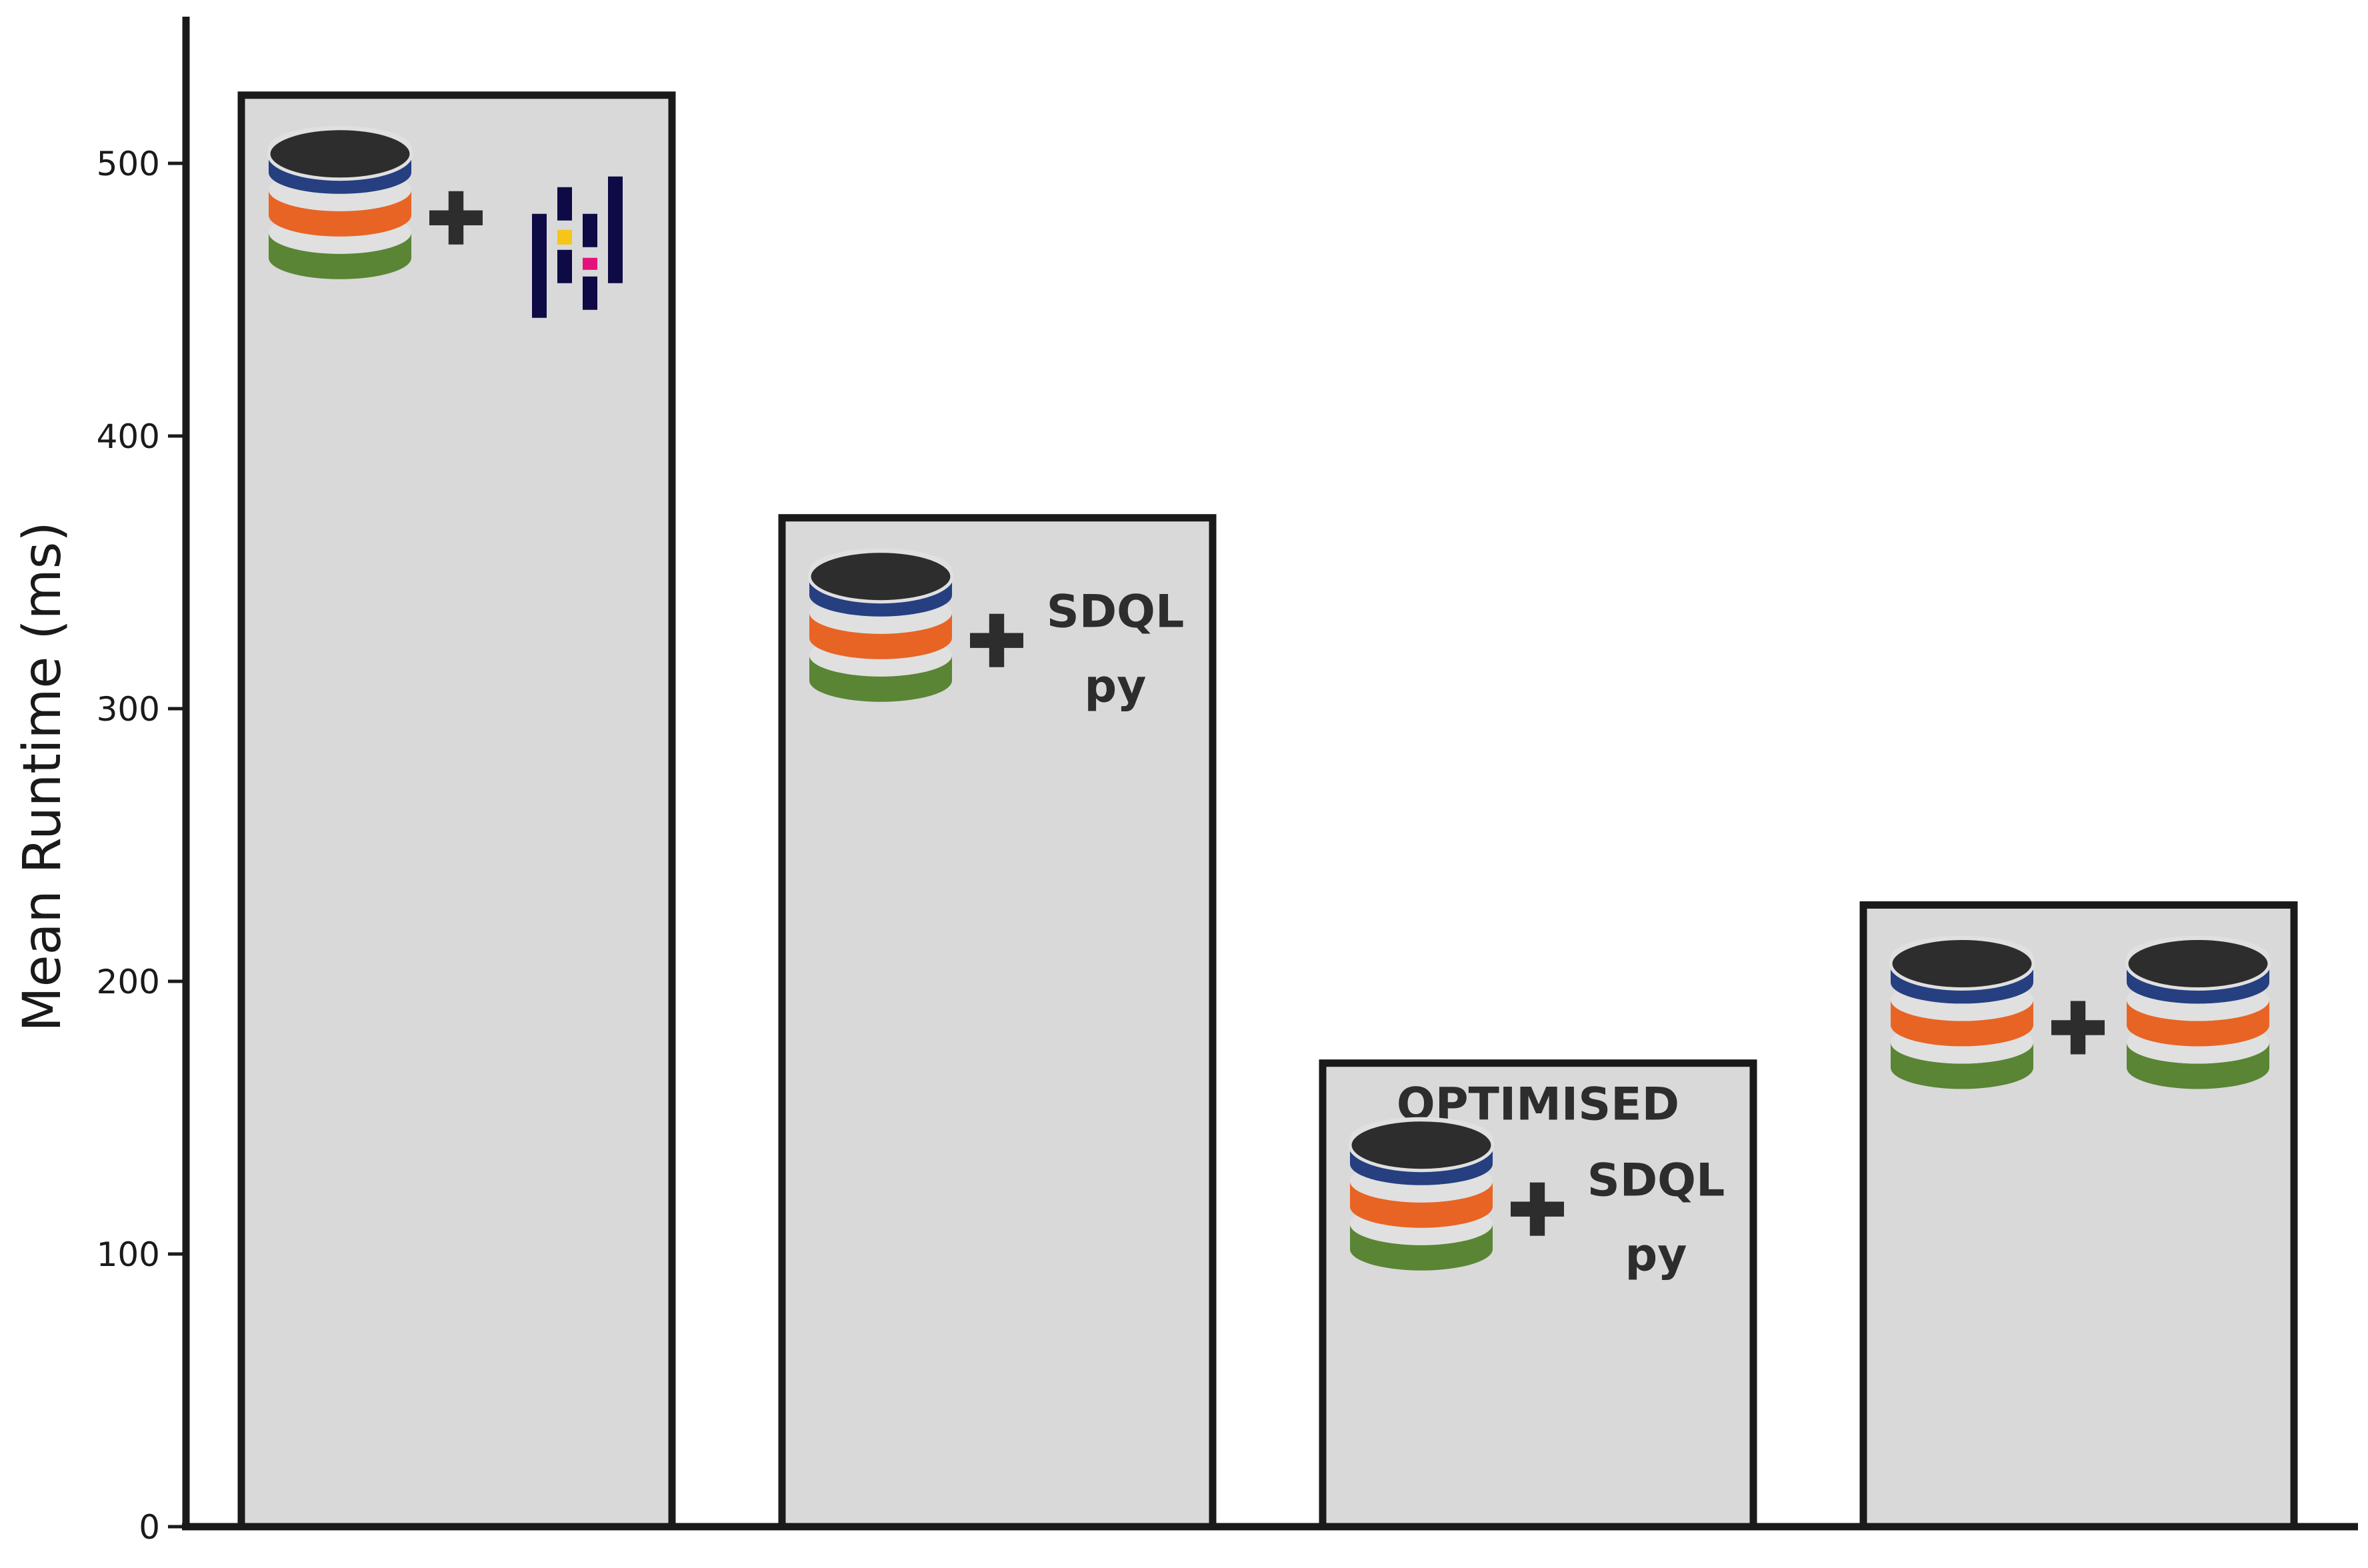  What do you see at coordinates (128, 982) in the screenshot?
I see `y-tick-label: 200` at bounding box center [128, 982].